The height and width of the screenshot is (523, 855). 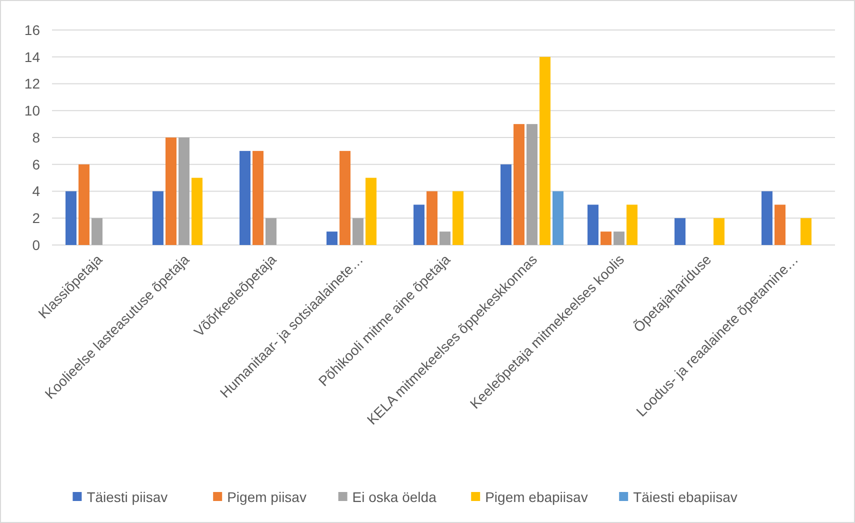 I want to click on legend-label: Pigem piisav, so click(x=266, y=496).